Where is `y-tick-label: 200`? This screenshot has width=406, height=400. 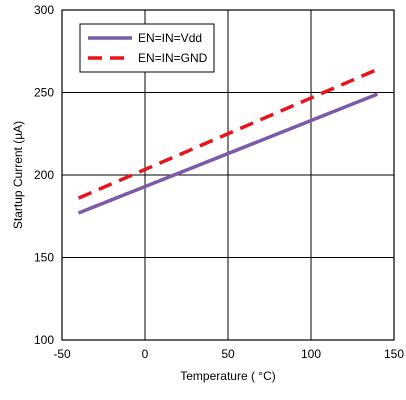
y-tick-label: 200 is located at coordinates (44, 175).